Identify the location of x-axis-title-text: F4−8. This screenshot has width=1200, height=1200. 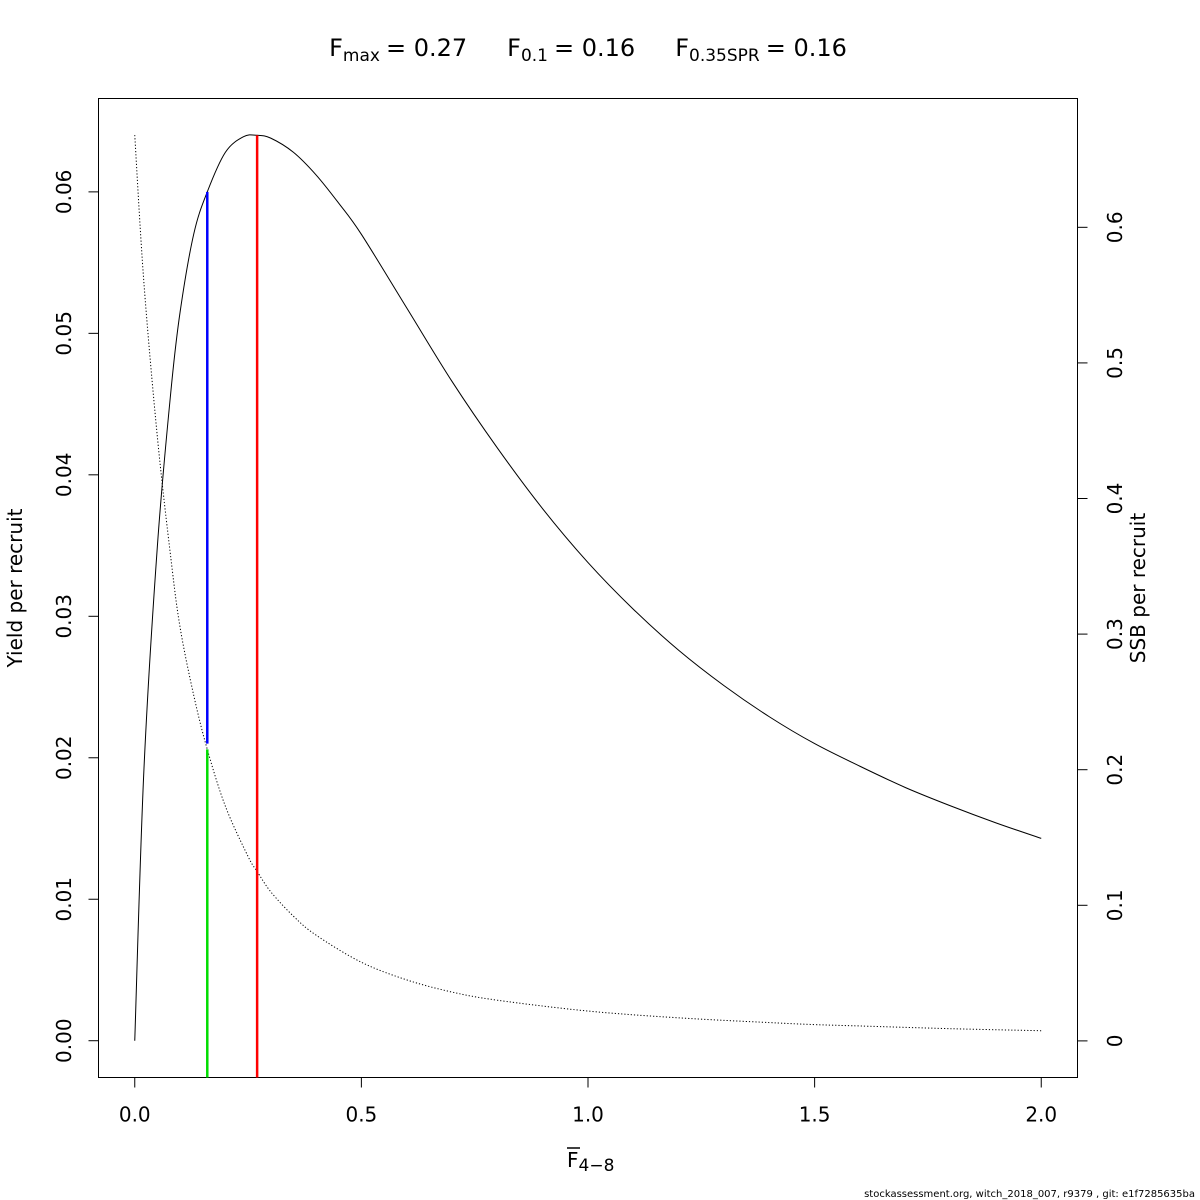
(590, 1162).